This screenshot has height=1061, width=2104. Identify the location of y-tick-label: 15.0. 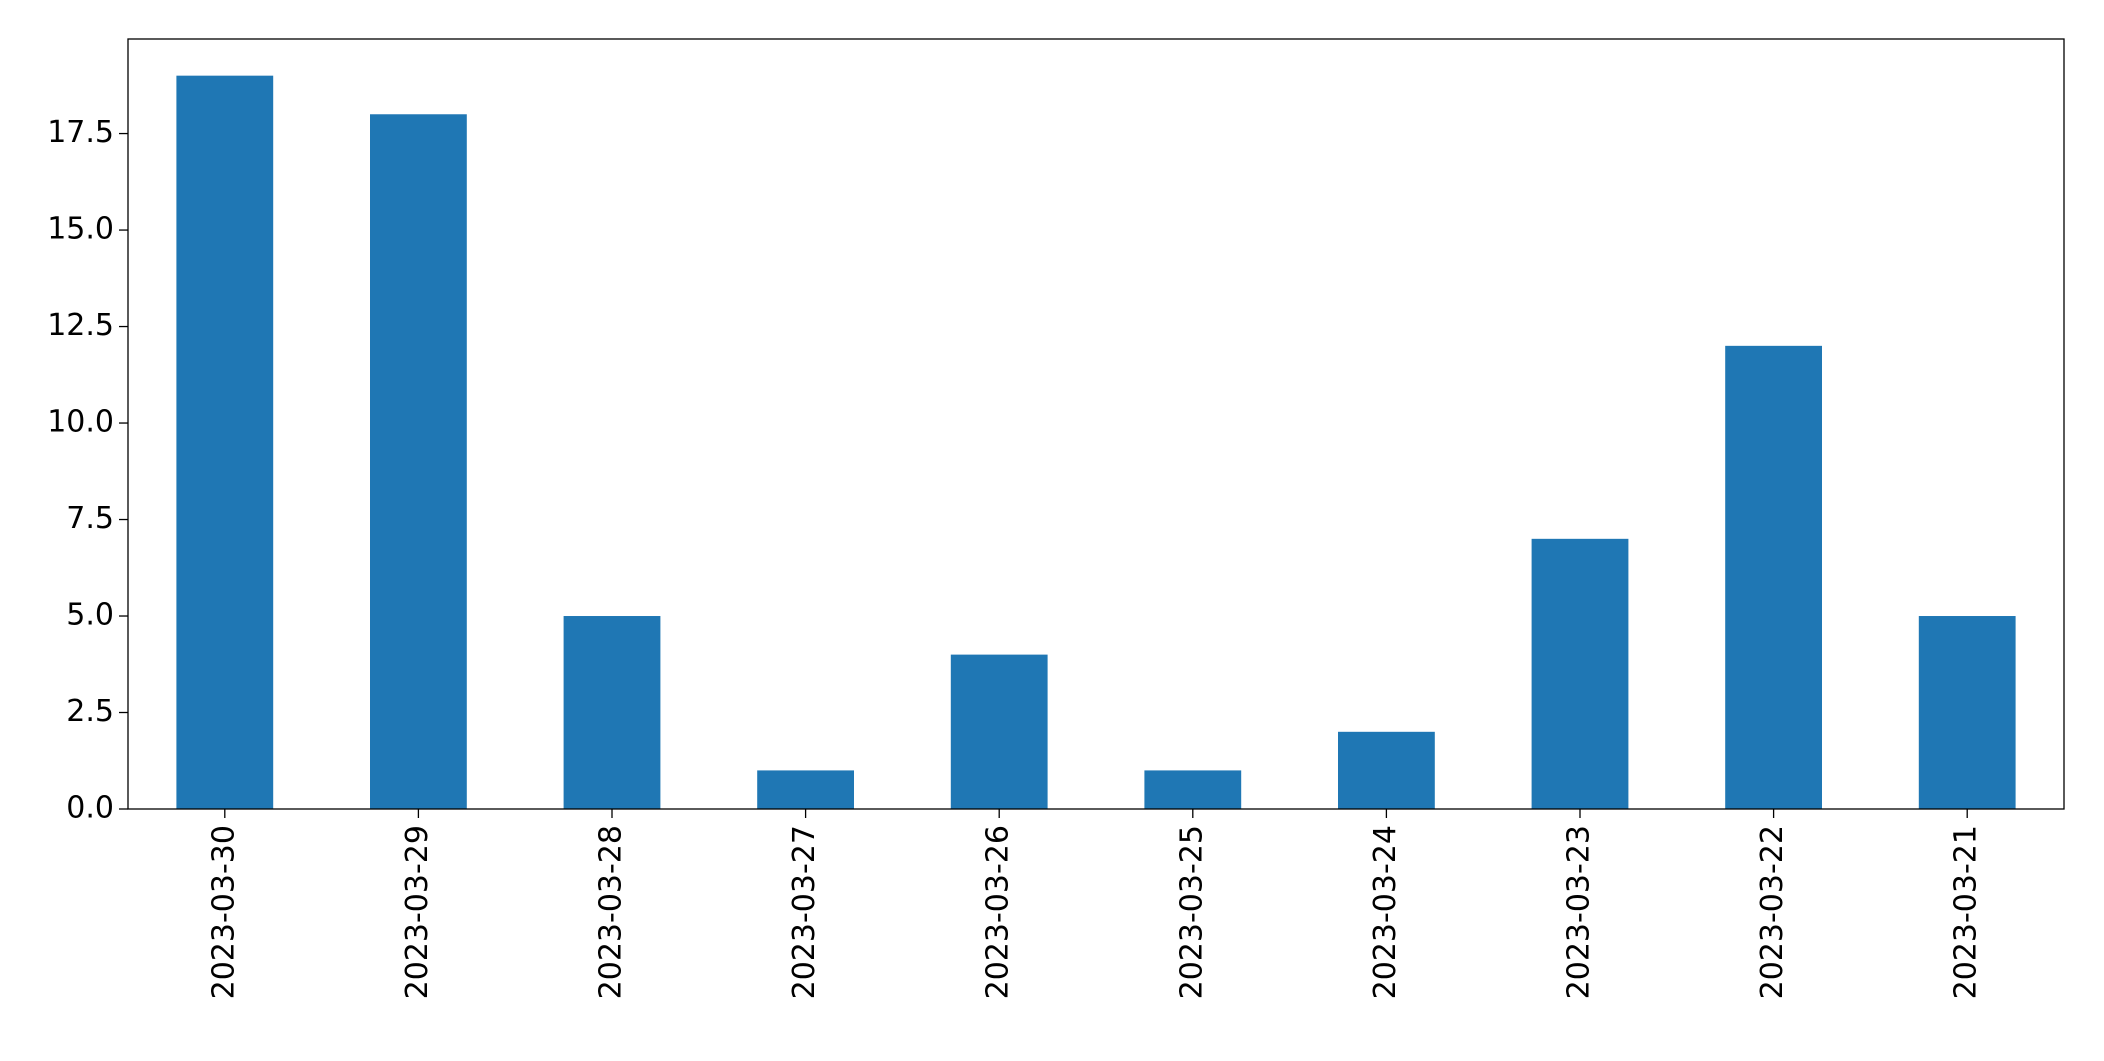
(80, 229).